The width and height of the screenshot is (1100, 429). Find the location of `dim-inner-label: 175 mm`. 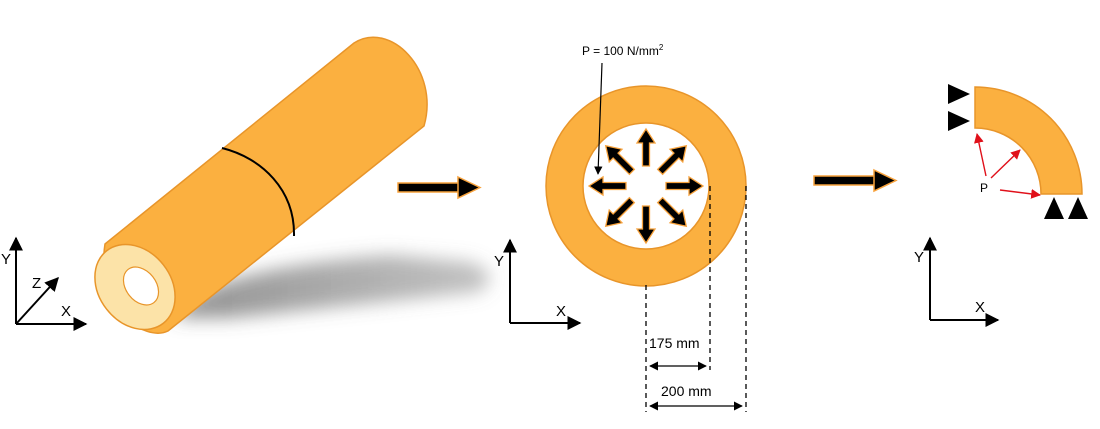

dim-inner-label: 175 mm is located at coordinates (674, 343).